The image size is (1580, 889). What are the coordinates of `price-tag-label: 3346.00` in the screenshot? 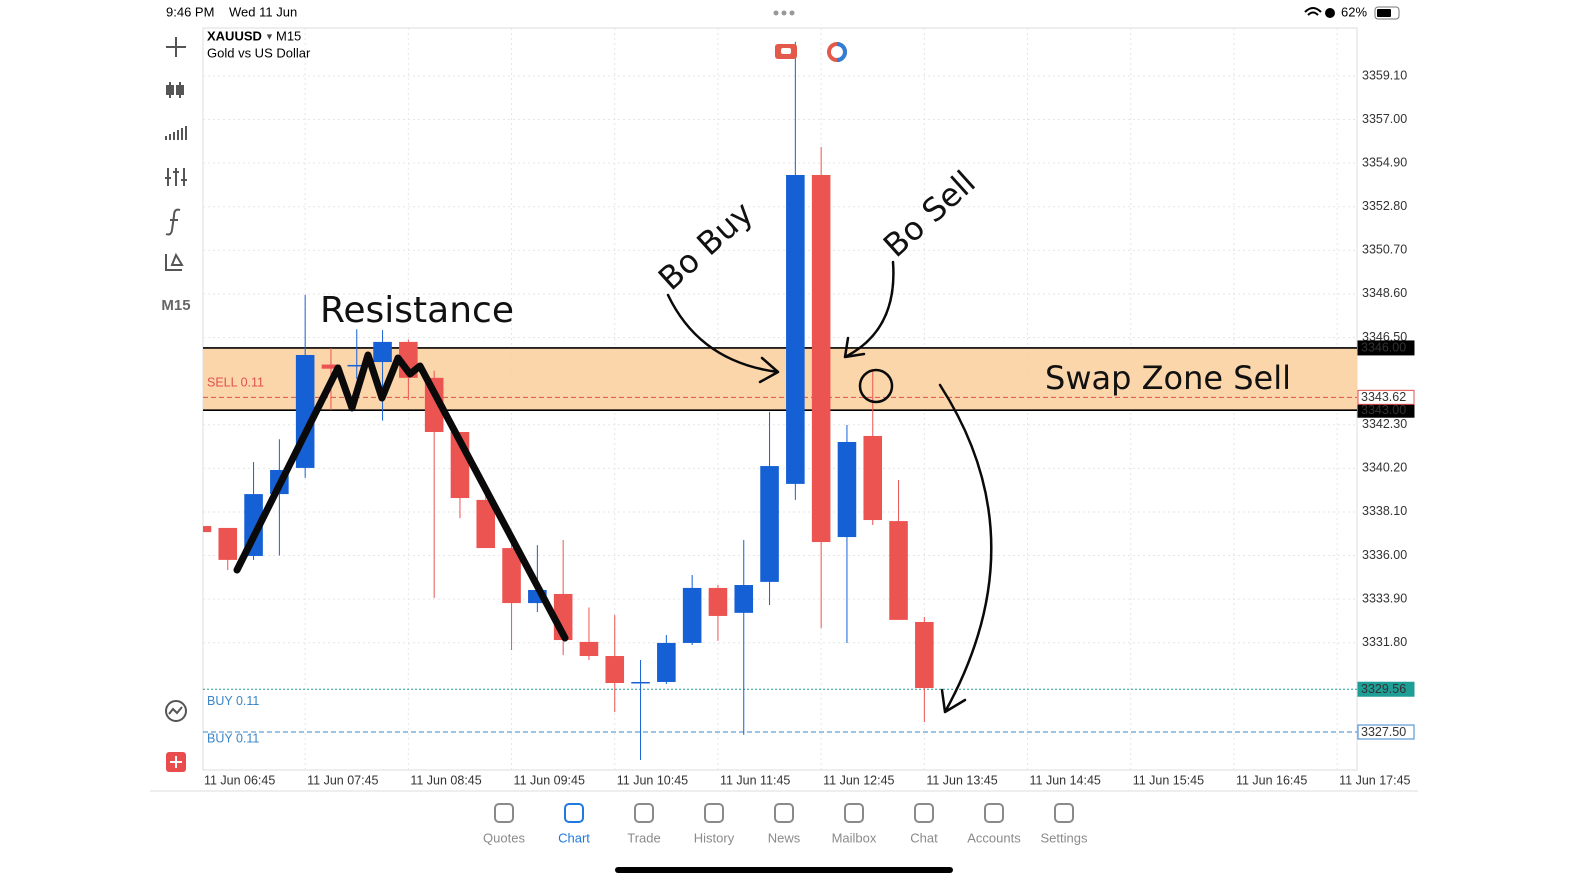 It's located at (1383, 348).